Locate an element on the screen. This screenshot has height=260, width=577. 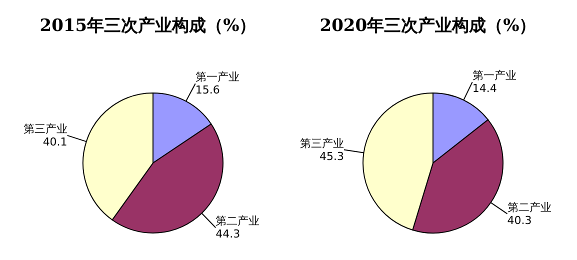
chart-title: 2015年三次产业构成（%） is located at coordinates (148, 26).